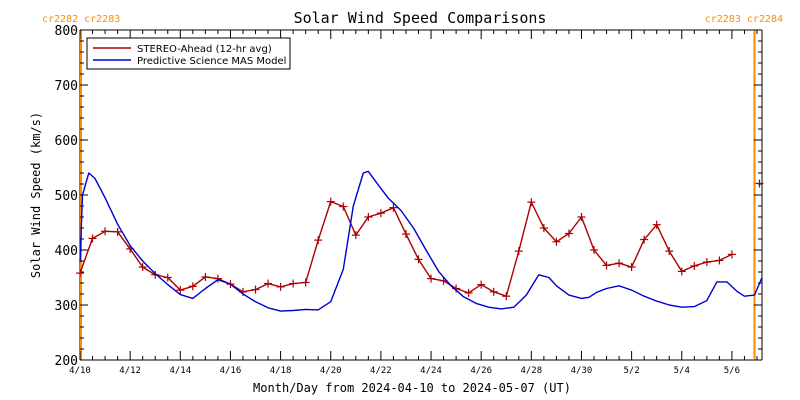 The height and width of the screenshot is (400, 800). What do you see at coordinates (66, 196) in the screenshot?
I see `y-tick-label: 500` at bounding box center [66, 196].